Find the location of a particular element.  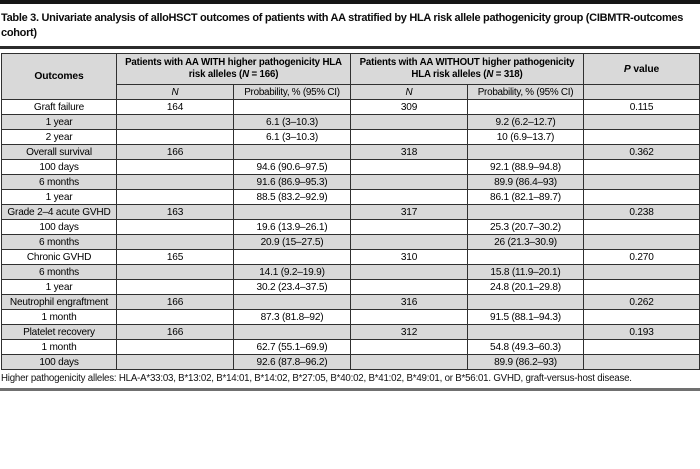

table-row: 1 month 62.7 (55.1–69.9) 54.8 (49.3–60.3) is located at coordinates (350, 347).